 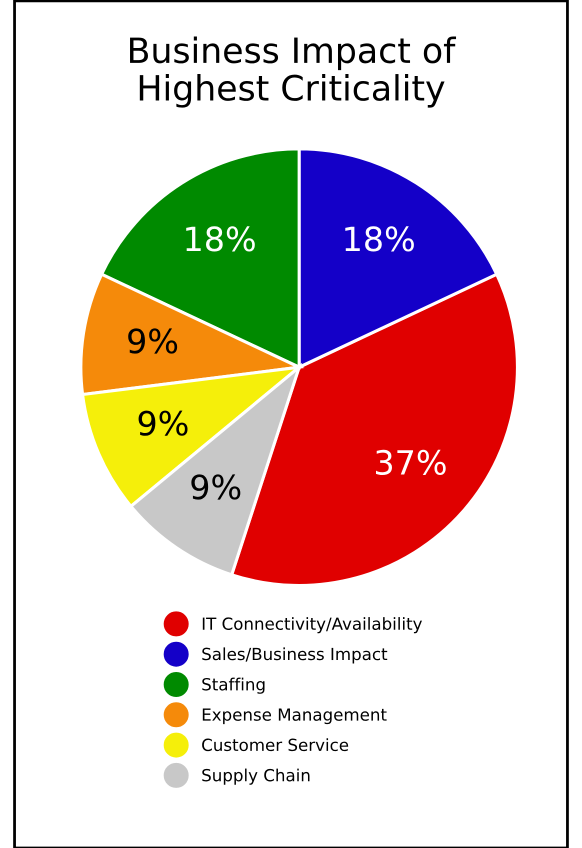 What do you see at coordinates (256, 776) in the screenshot?
I see `legend-label: Supply Chain` at bounding box center [256, 776].